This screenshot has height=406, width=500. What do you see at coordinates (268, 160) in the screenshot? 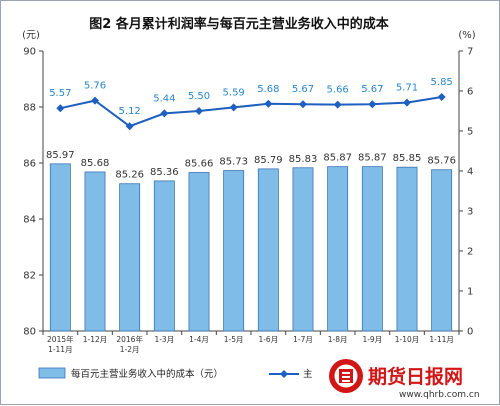
I see `cost-bar-value: 85.79` at bounding box center [268, 160].